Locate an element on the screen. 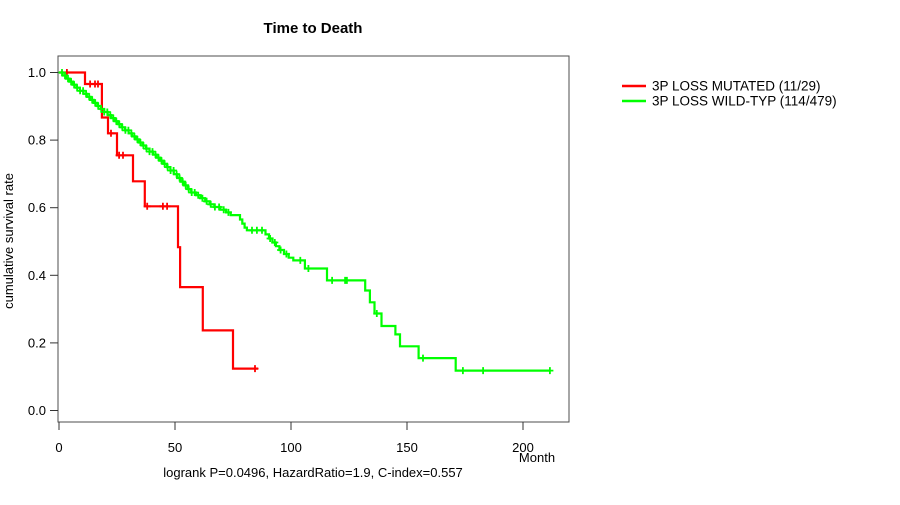 The width and height of the screenshot is (900, 505). y-tick-label: 0.6 is located at coordinates (37, 207).